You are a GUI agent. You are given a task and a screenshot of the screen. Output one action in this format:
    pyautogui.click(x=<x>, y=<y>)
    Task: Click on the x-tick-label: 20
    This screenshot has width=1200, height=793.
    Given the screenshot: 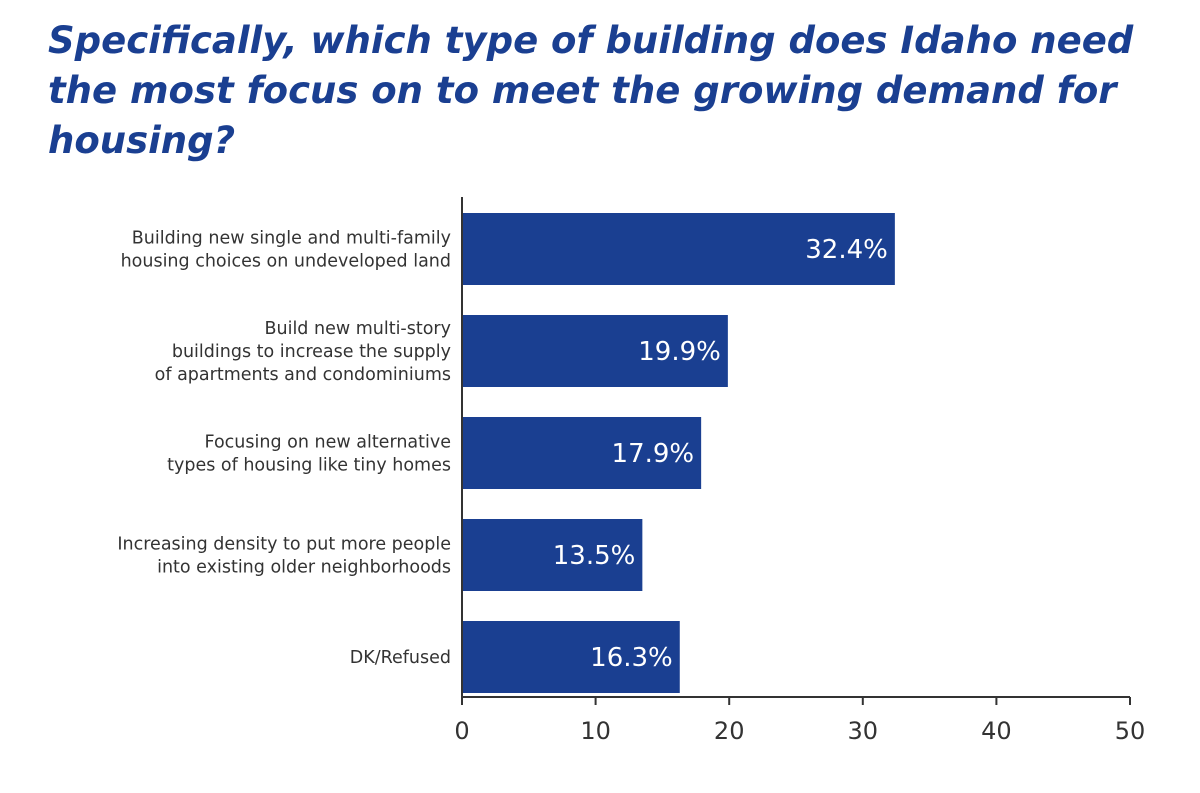 What is the action you would take?
    pyautogui.click(x=729, y=731)
    